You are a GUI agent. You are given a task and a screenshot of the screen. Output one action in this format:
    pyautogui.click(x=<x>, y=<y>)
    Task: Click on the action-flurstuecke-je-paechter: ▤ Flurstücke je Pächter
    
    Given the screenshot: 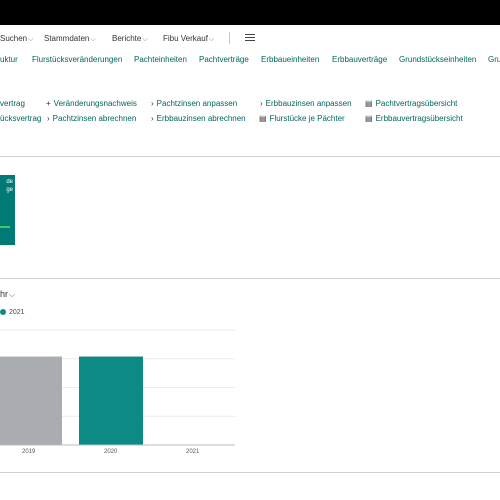 What is the action you would take?
    pyautogui.click(x=302, y=118)
    